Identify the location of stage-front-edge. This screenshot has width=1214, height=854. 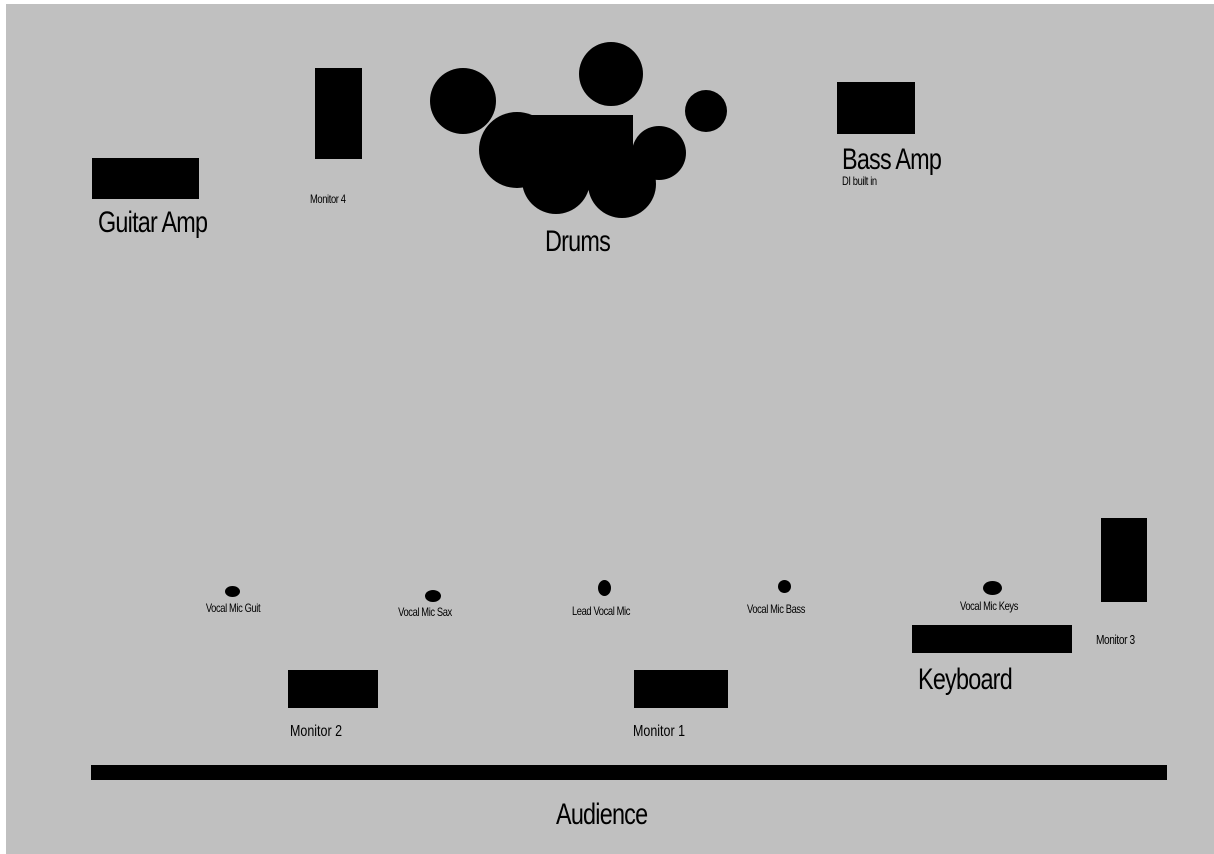
(629, 772).